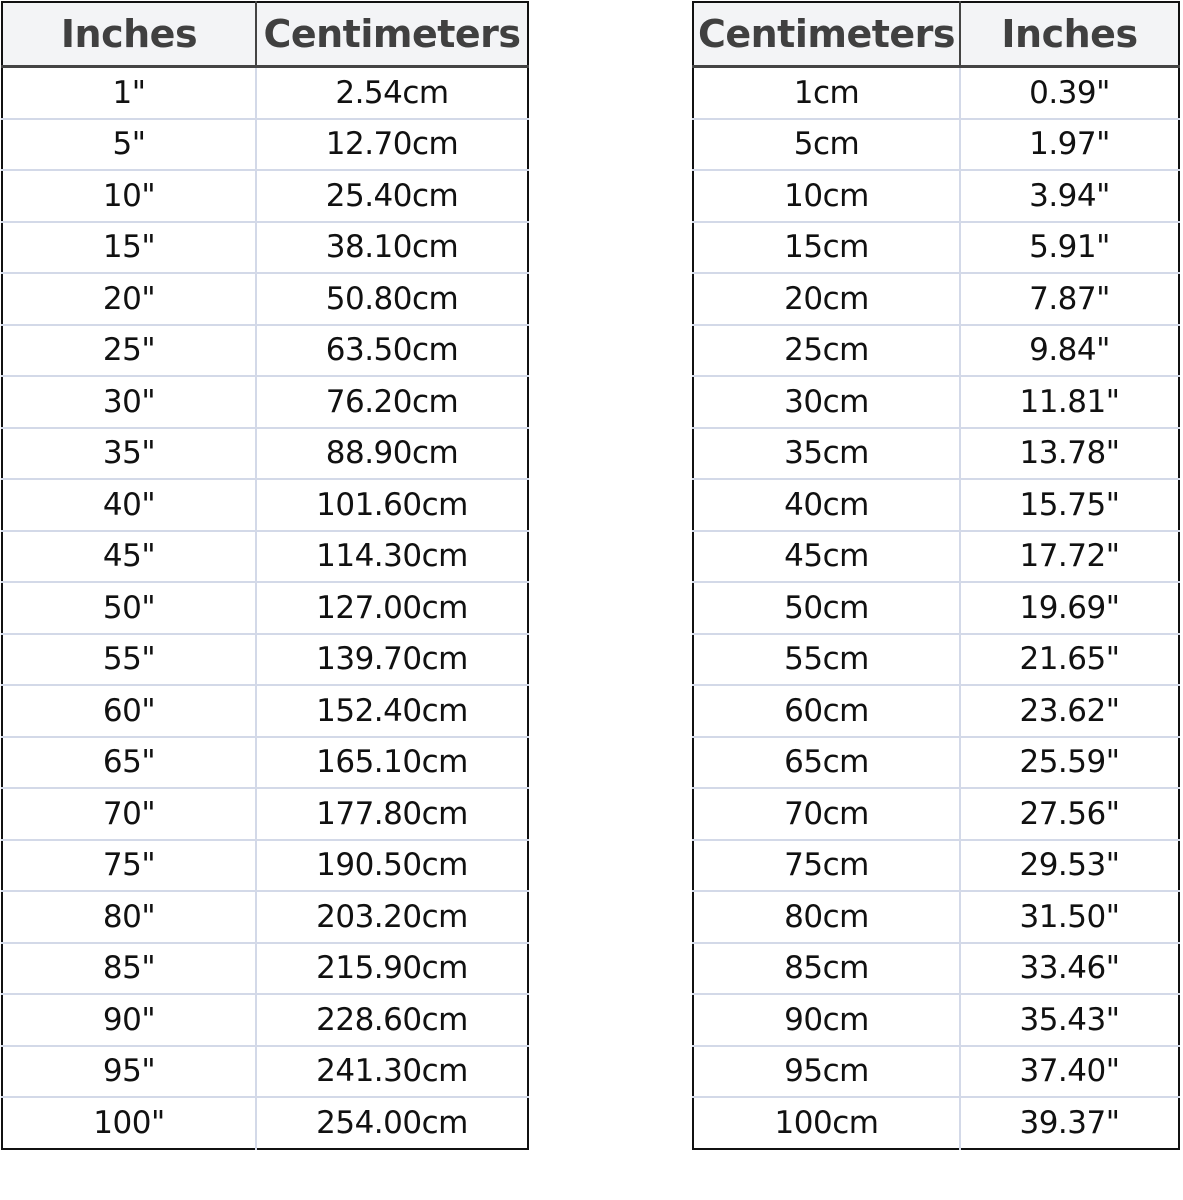  I want to click on table-row: 85" 215.90cm, so click(265, 967).